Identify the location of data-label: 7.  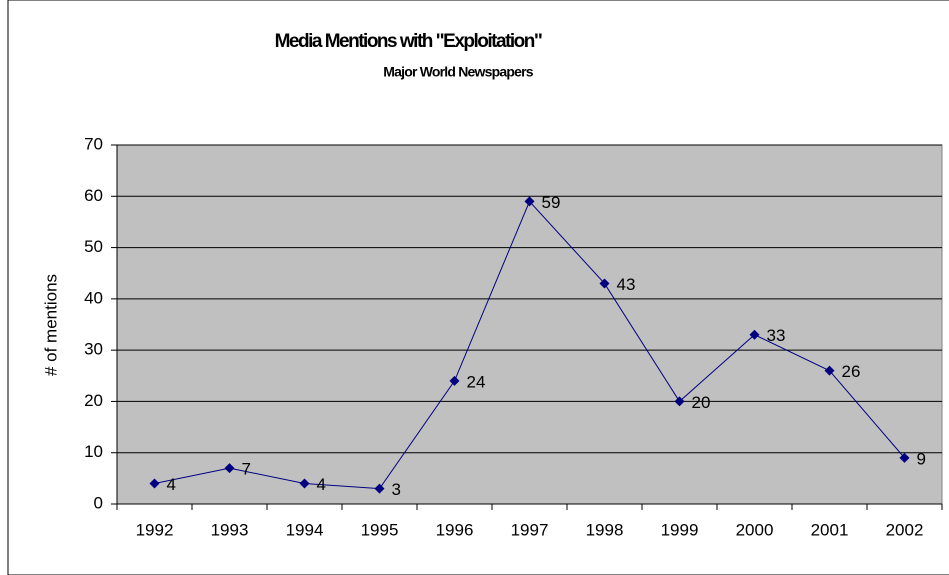
(246, 469).